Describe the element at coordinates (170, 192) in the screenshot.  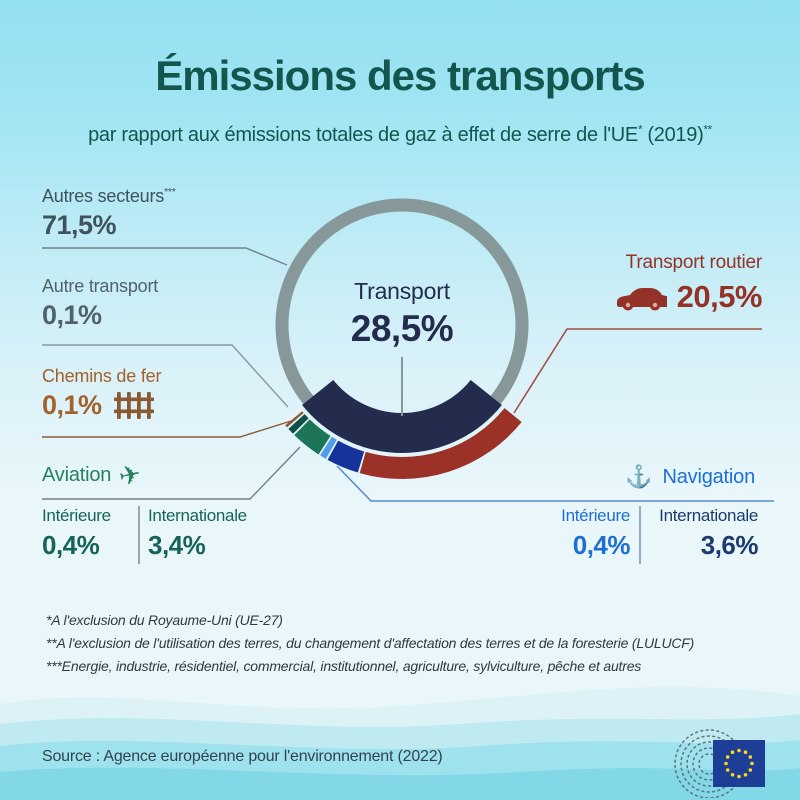
I see `footnote-marker-3: ***` at that location.